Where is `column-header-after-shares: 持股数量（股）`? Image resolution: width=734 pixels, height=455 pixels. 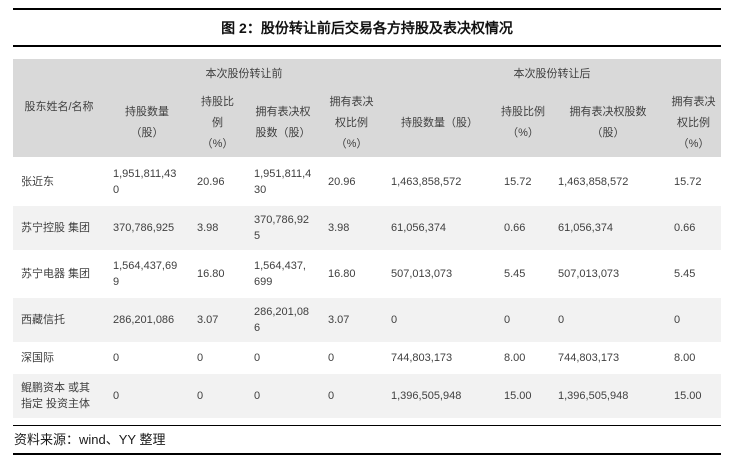 column-header-after-shares: 持股数量（股） is located at coordinates (439, 124).